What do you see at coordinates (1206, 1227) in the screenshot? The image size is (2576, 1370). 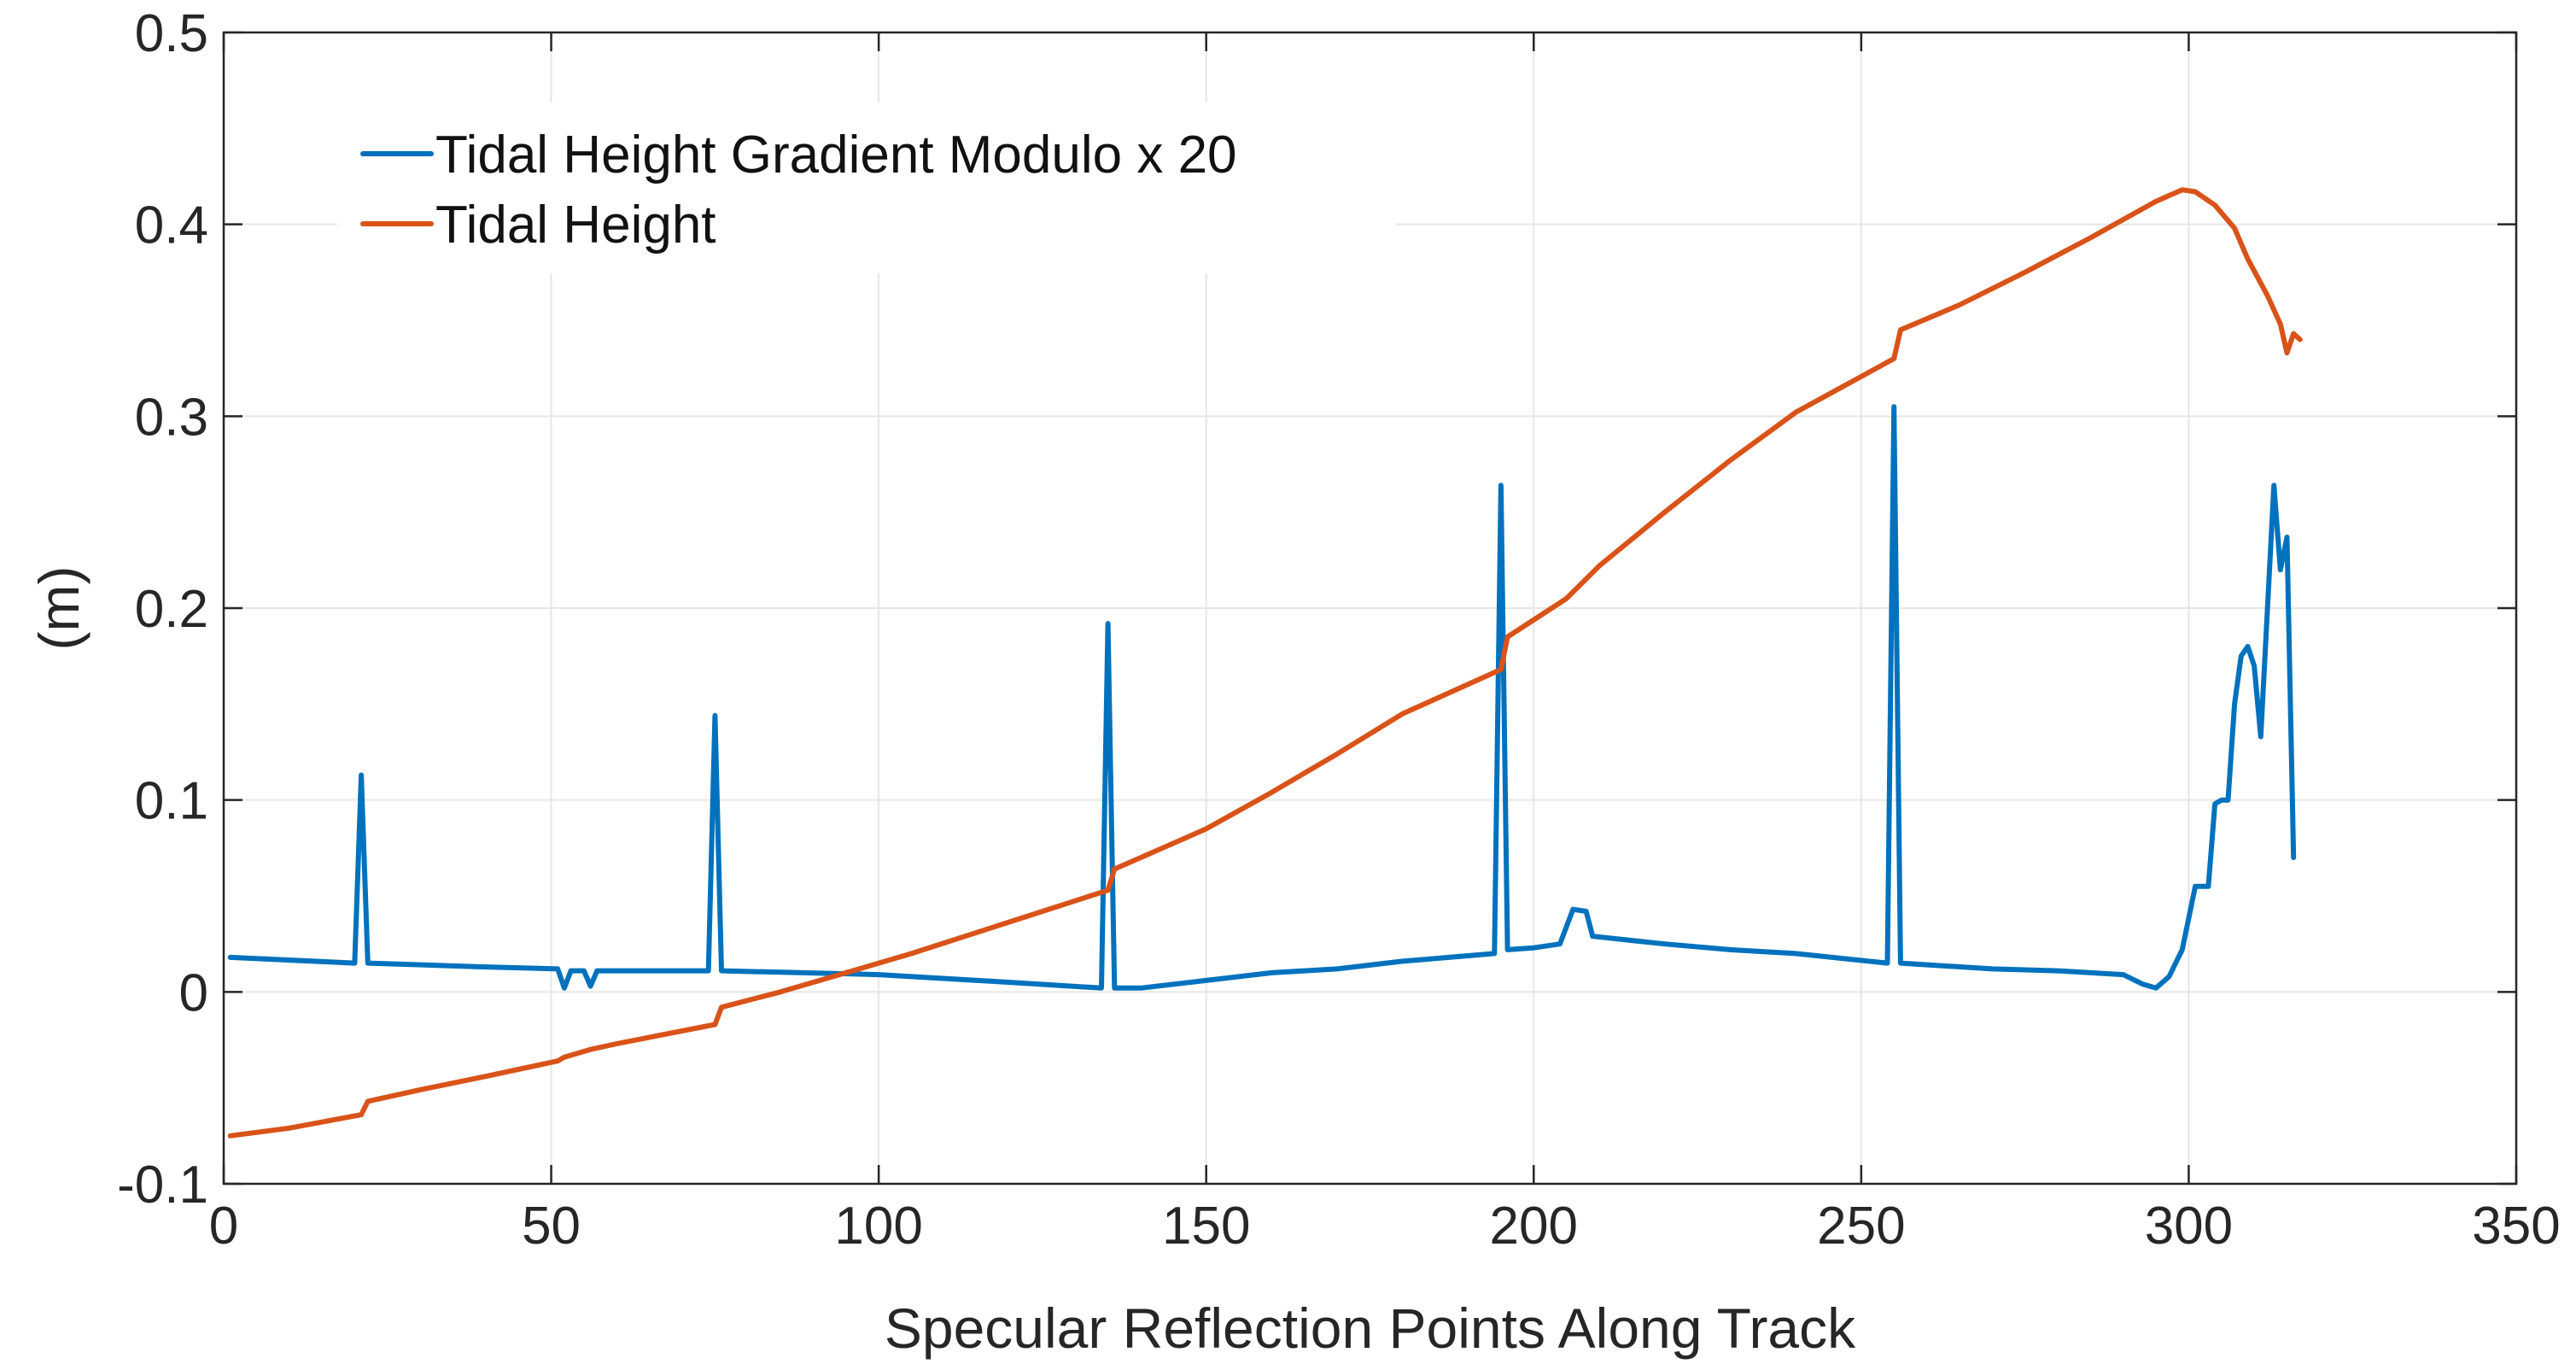 I see `x-tick-label: 150` at bounding box center [1206, 1227].